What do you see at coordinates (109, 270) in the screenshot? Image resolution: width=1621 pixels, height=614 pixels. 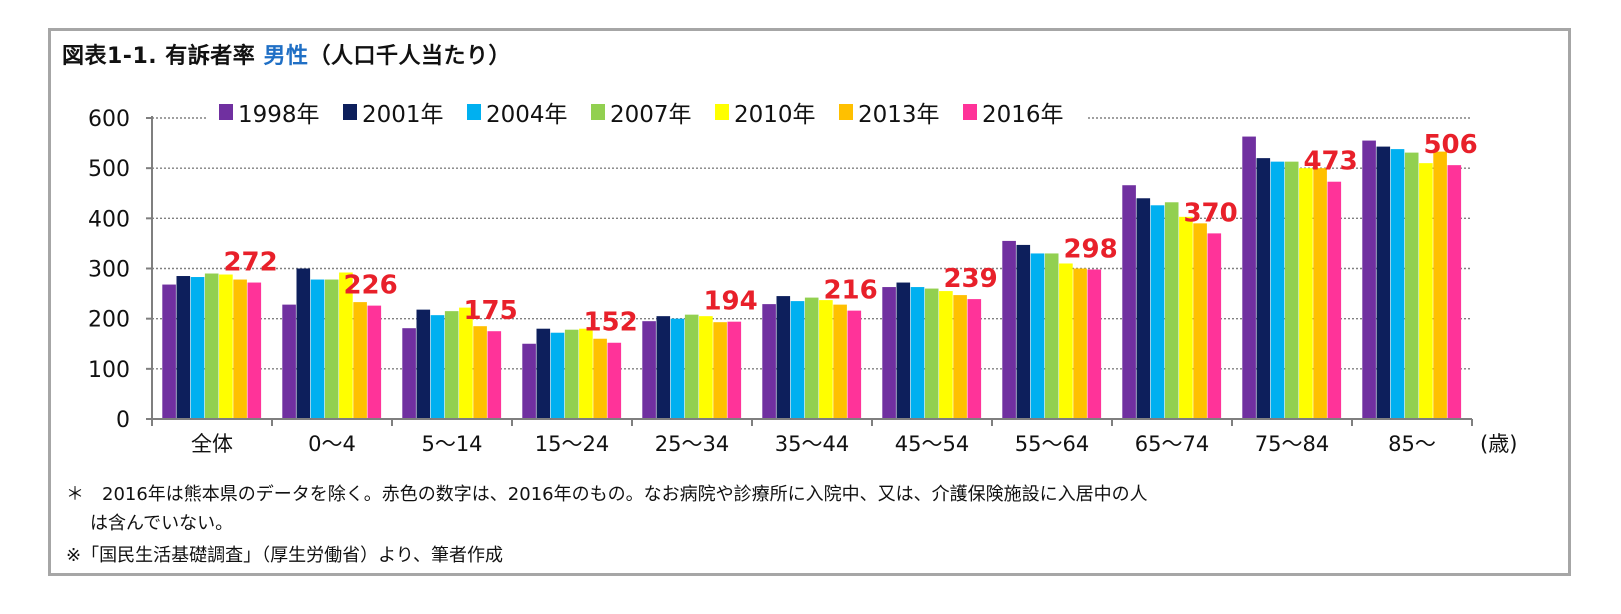 I see `y-tick-label: 300` at bounding box center [109, 270].